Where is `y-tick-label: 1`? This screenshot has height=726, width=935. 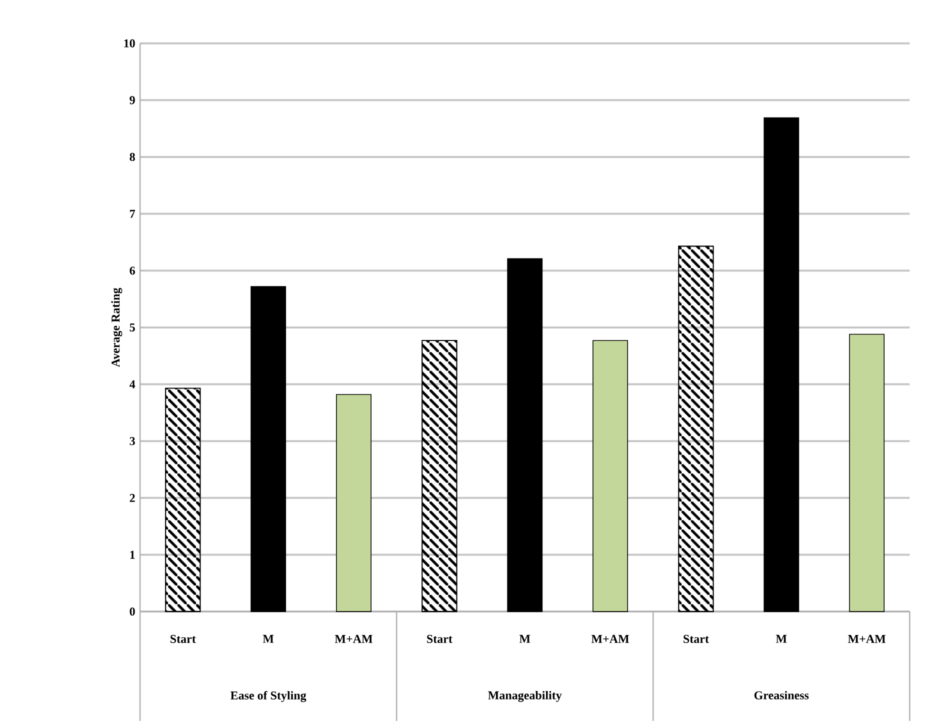 y-tick-label: 1 is located at coordinates (132, 554).